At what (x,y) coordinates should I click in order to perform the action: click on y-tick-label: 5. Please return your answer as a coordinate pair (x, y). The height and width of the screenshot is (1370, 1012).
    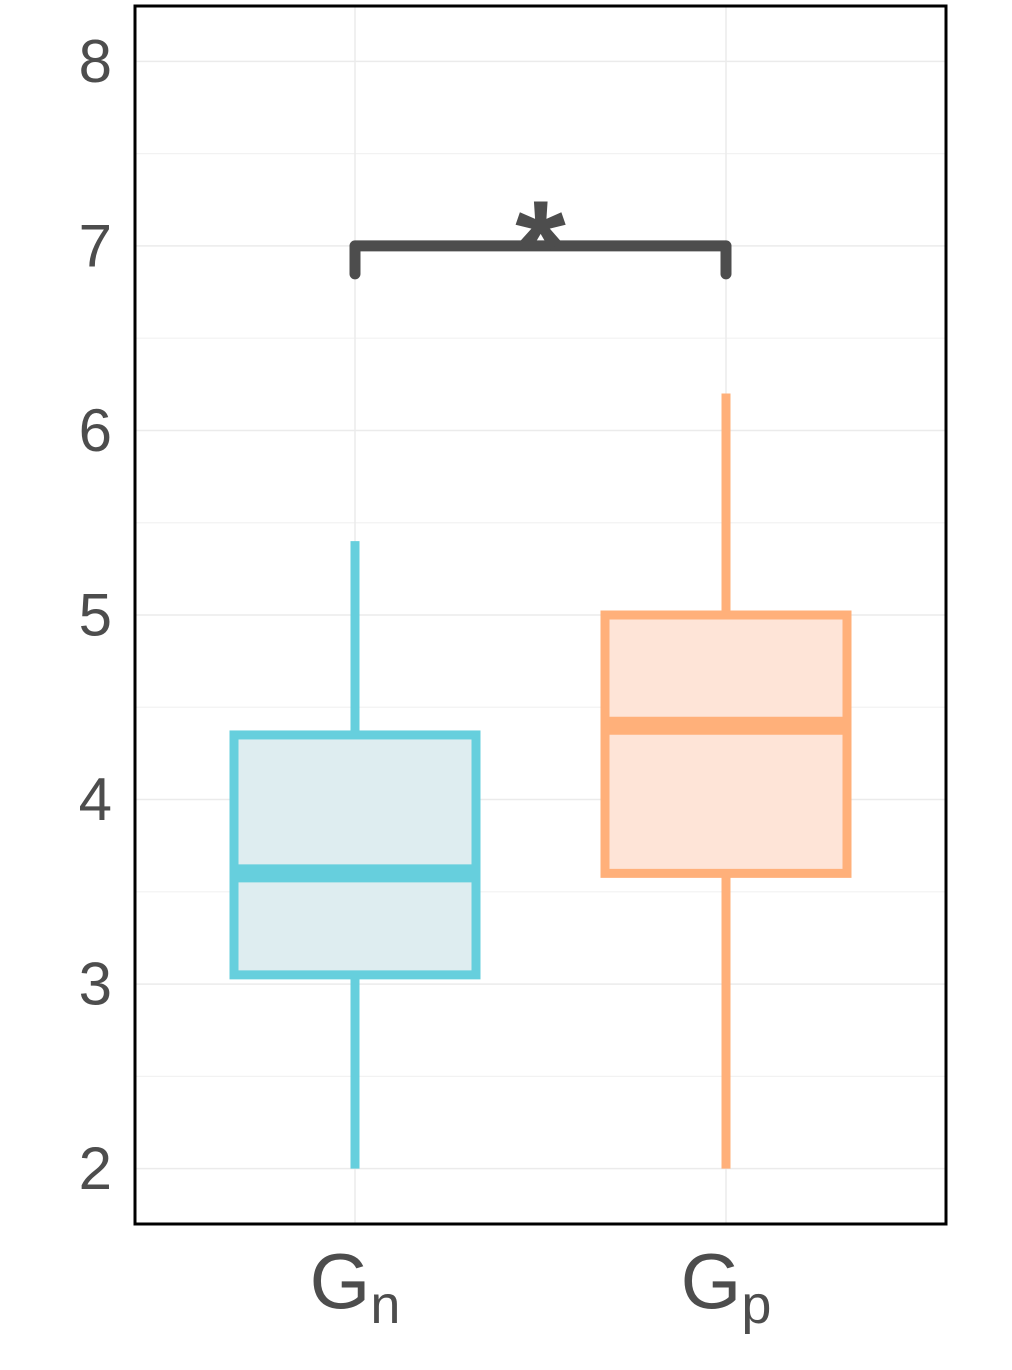
    Looking at the image, I should click on (95, 615).